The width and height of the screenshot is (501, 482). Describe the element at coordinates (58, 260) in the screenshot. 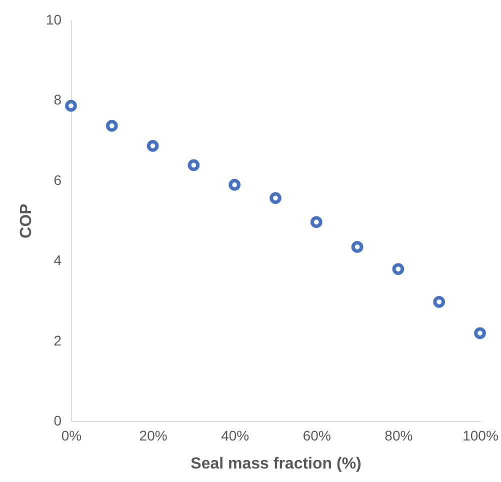

I see `y-tick-label: 4` at that location.